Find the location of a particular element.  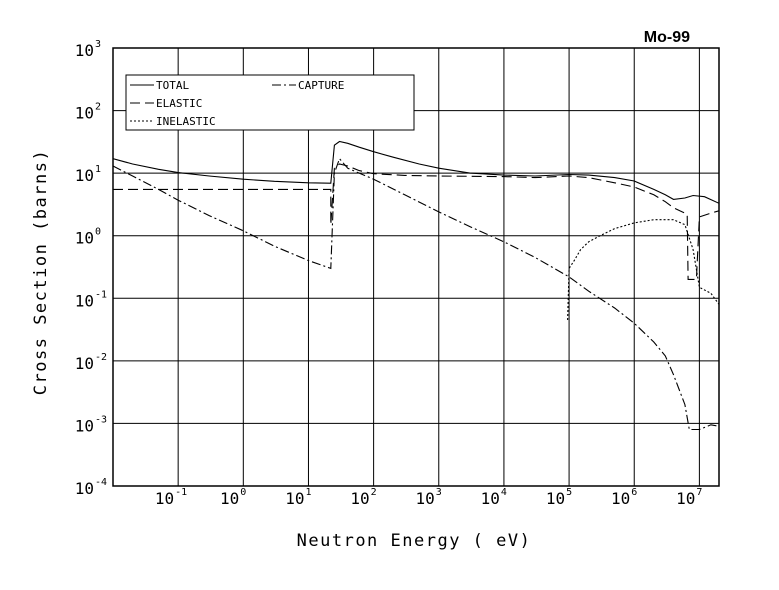

x-axis-ticks: 10 -1 10 0 10 1 10 2 10 3 10 4 10 5 10 6 10 7 is located at coordinates (429, 497).